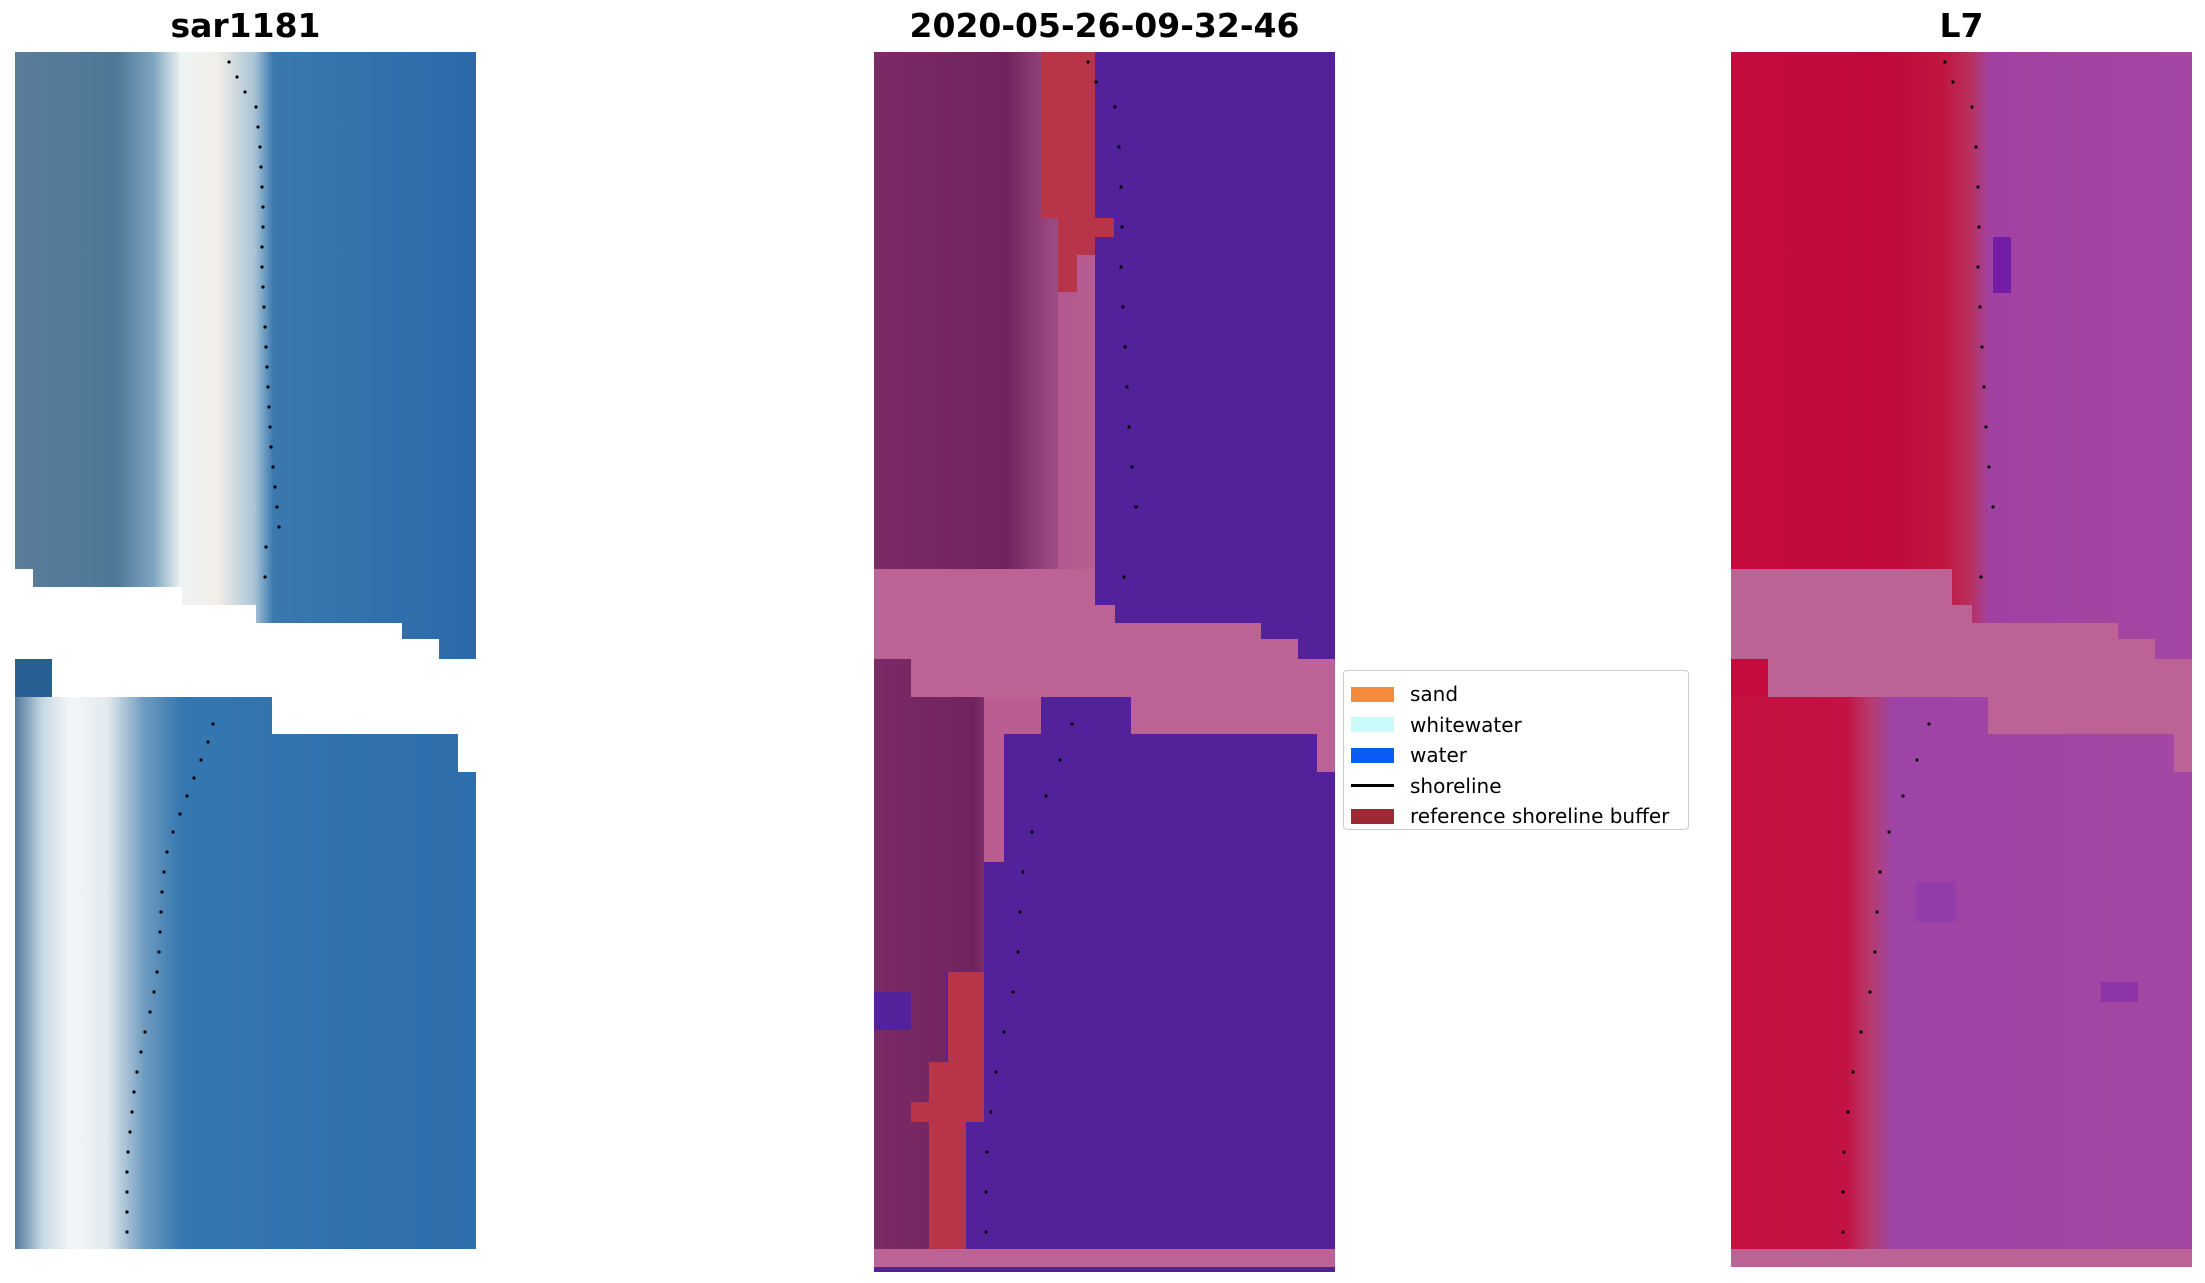 The image size is (2205, 1283). I want to click on legend-swatch-water, so click(1372, 755).